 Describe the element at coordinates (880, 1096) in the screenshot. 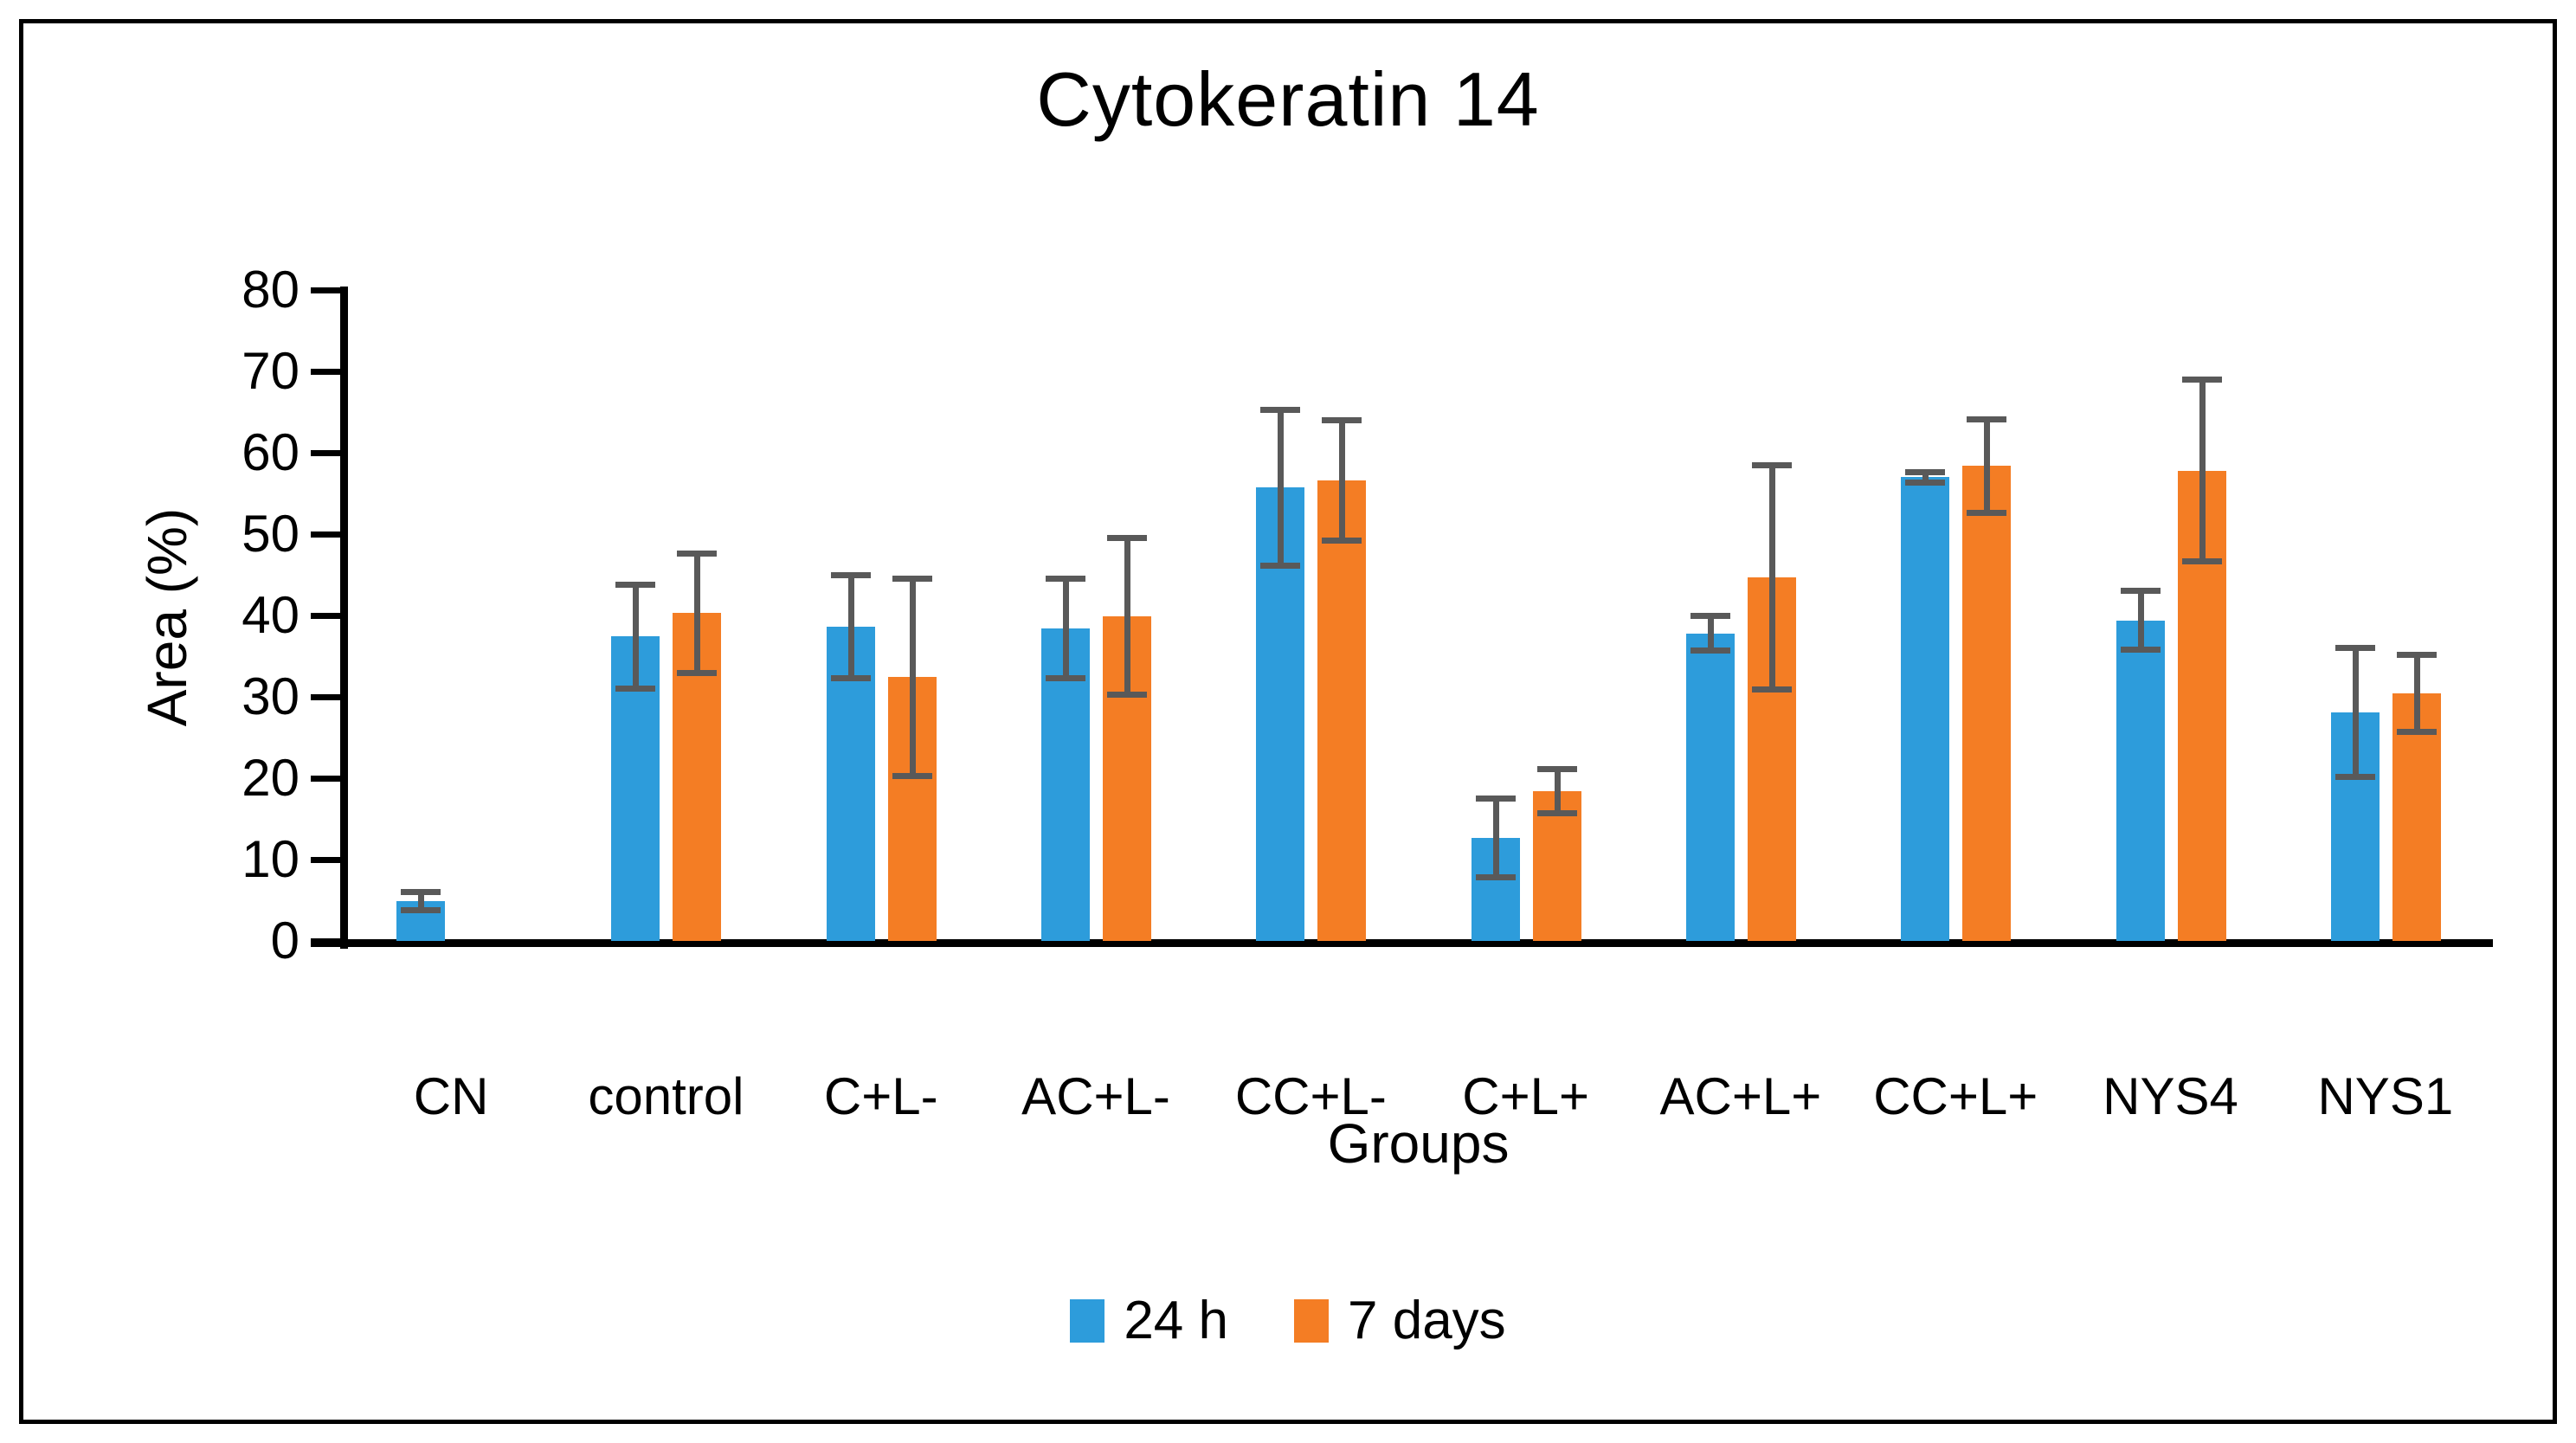

I see `x-category-label: C+L-` at that location.